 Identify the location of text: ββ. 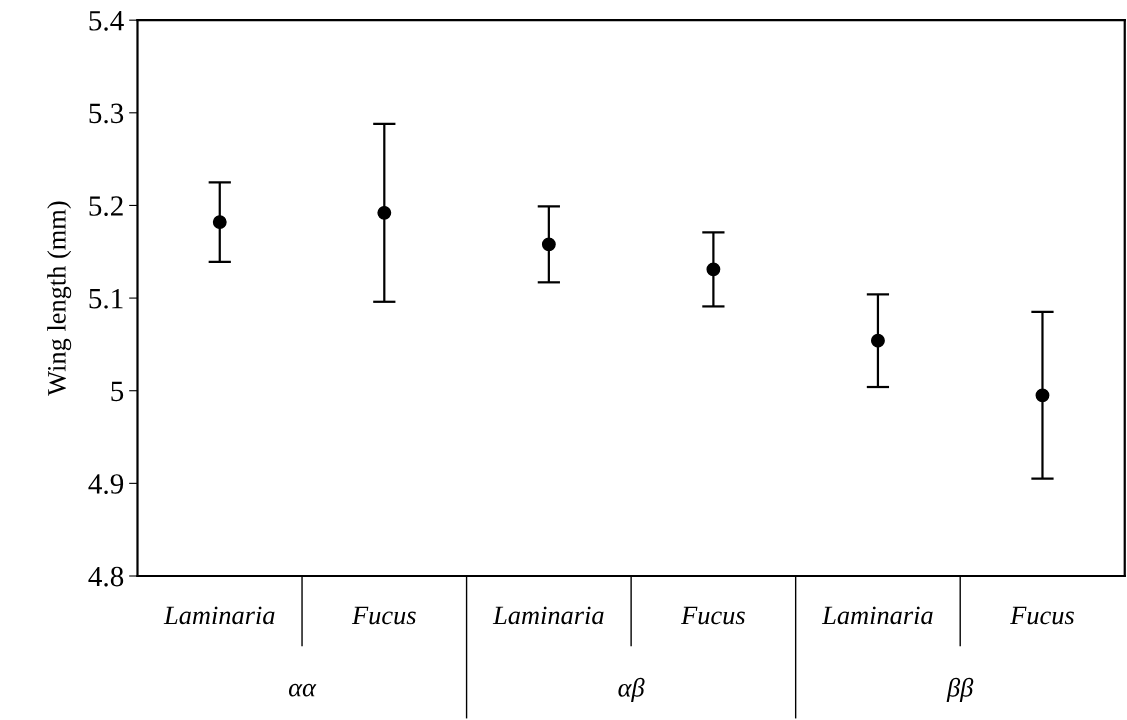
(960, 690).